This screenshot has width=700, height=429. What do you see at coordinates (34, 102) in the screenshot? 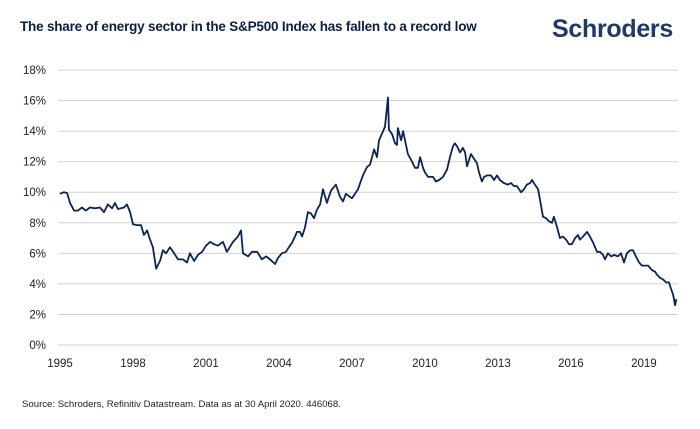
I see `y-tick-label: 16%` at bounding box center [34, 102].